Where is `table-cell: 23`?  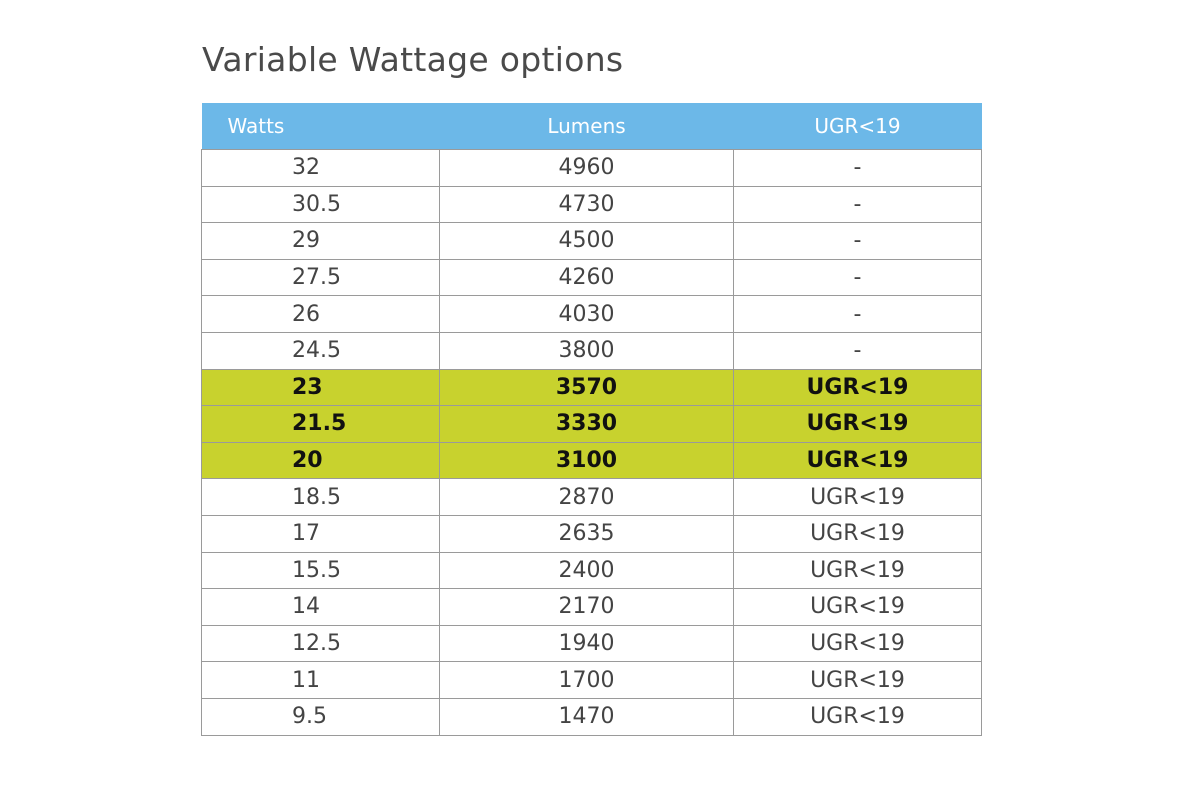 table-cell: 23 is located at coordinates (320, 387).